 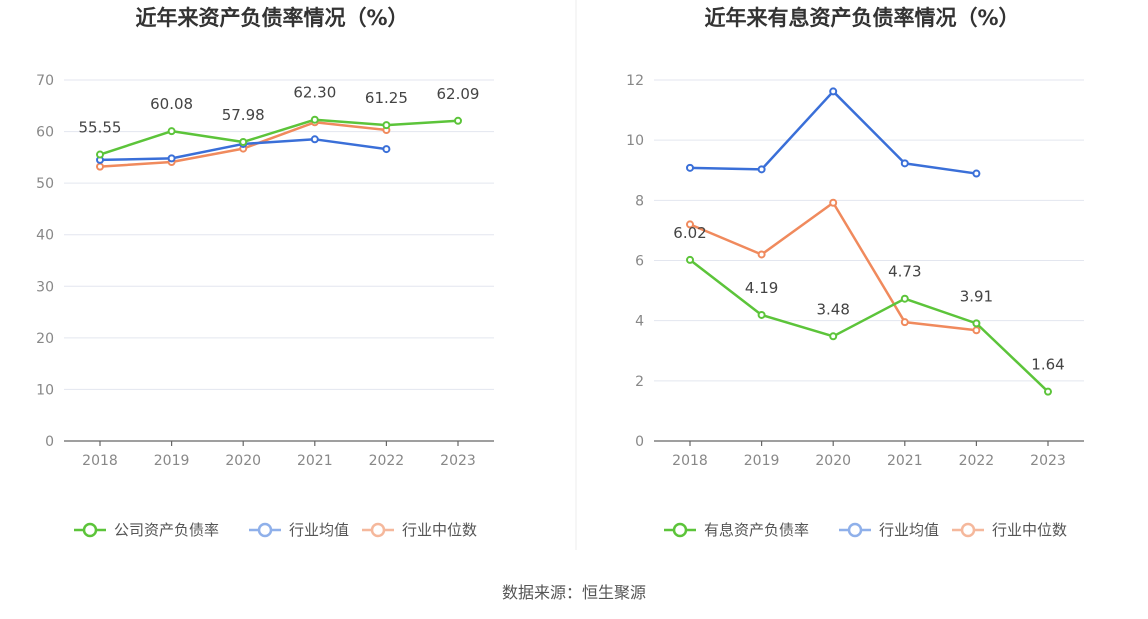 What do you see at coordinates (45, 339) in the screenshot?
I see `y-tick-label: 20` at bounding box center [45, 339].